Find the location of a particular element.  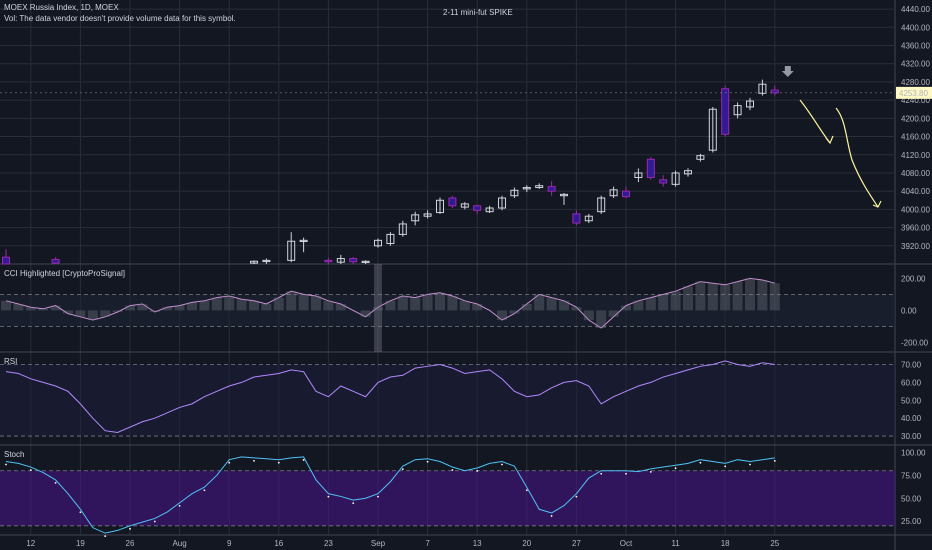

stoch-pane is located at coordinates (447, 497).